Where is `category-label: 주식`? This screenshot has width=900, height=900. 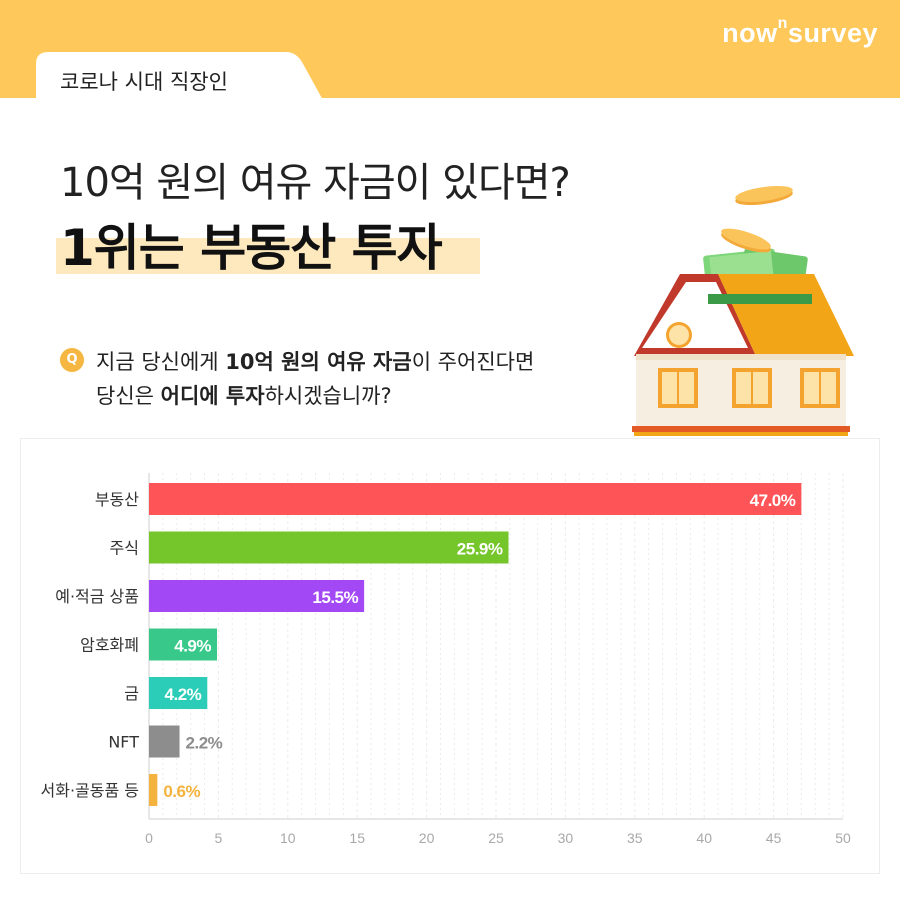
category-label: 주식 is located at coordinates (124, 548).